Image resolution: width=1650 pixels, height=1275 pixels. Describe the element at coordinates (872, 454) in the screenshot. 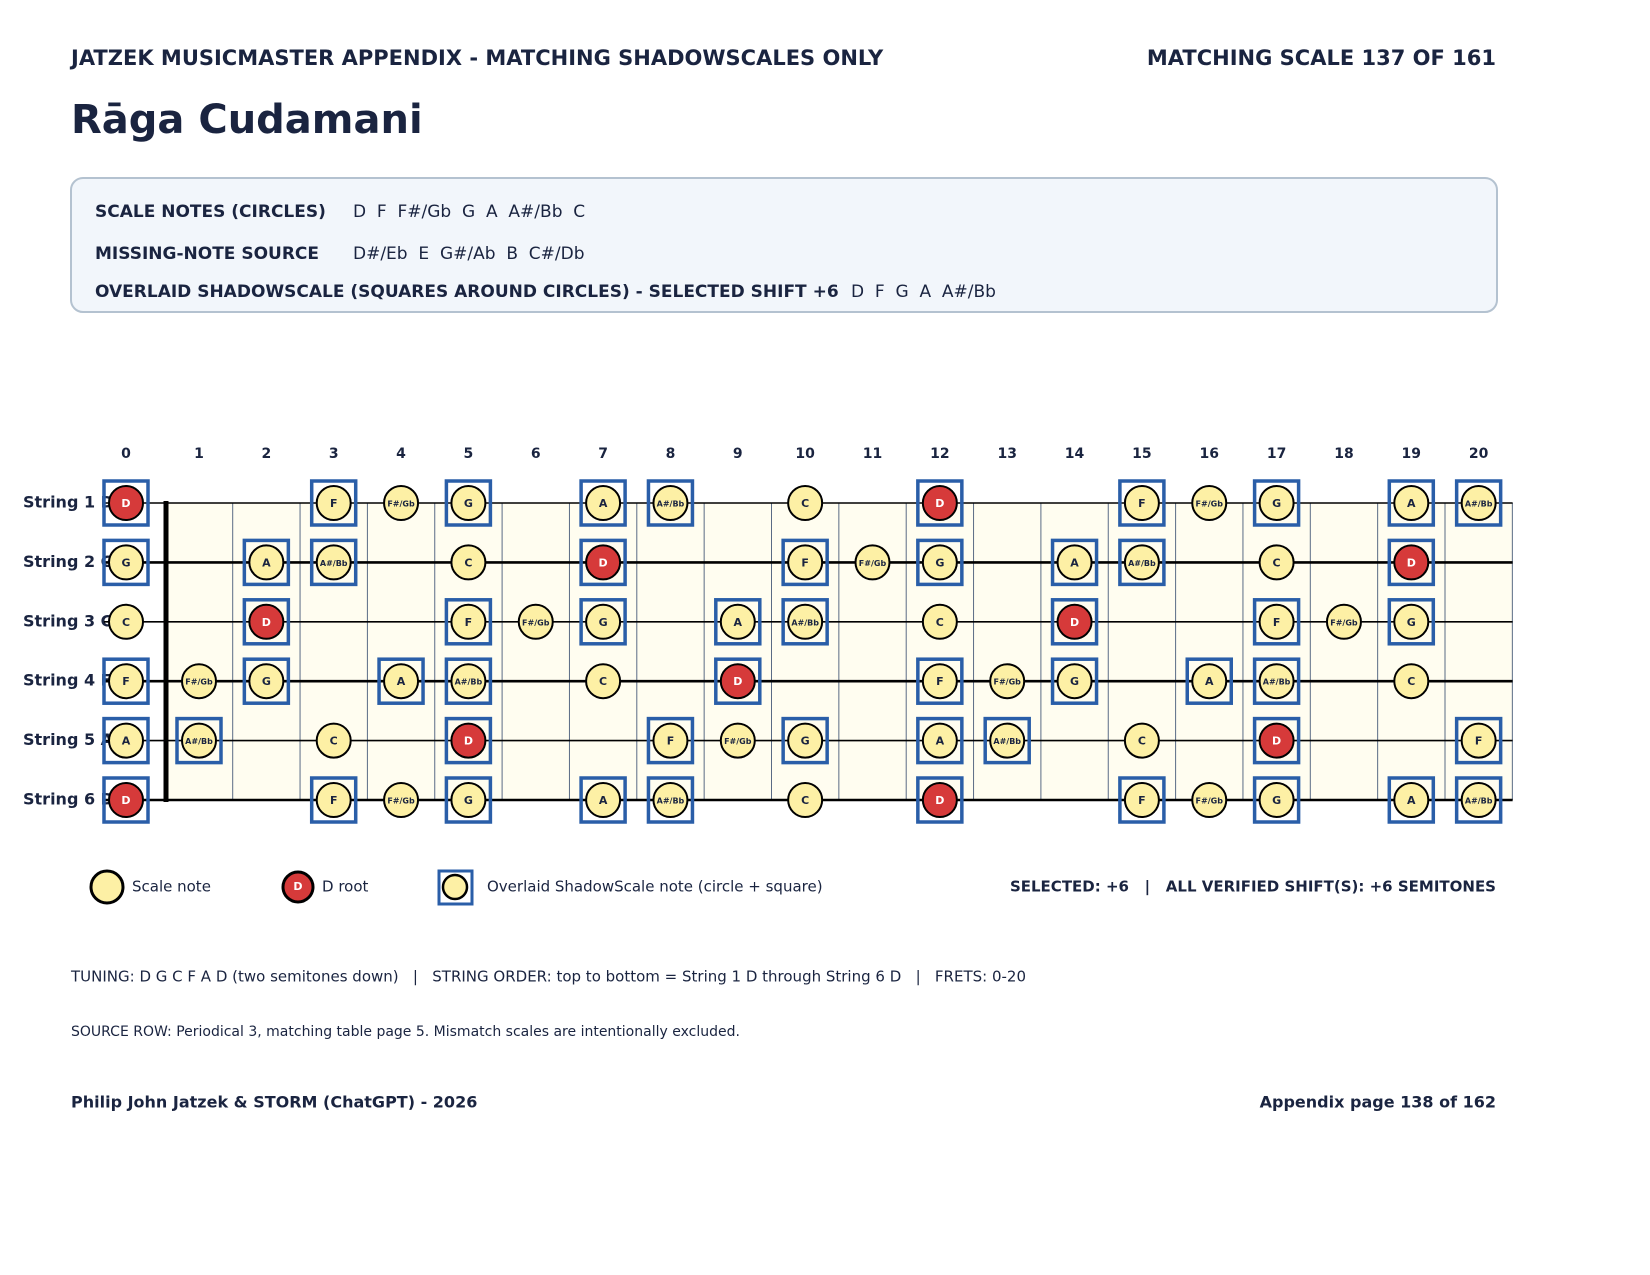

I see `fret-number: 11` at that location.